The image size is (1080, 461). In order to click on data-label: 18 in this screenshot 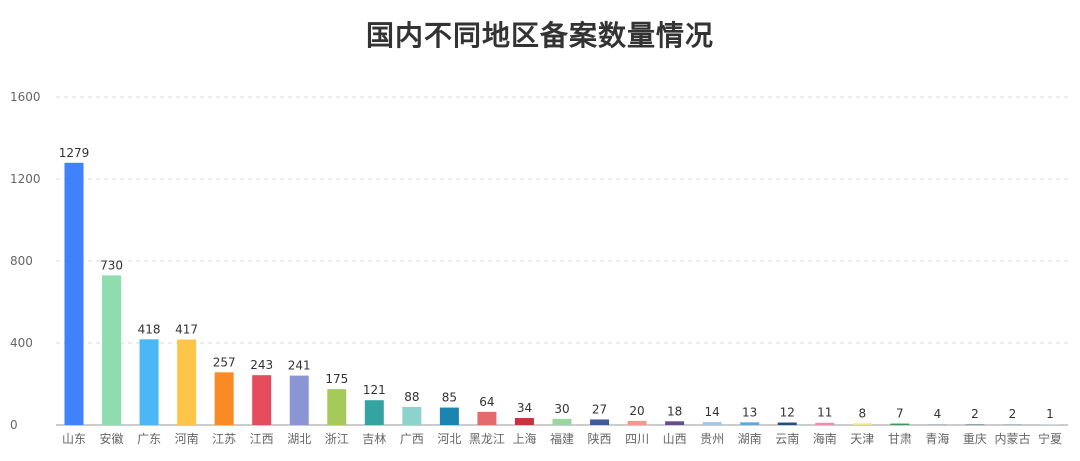, I will do `click(674, 411)`.